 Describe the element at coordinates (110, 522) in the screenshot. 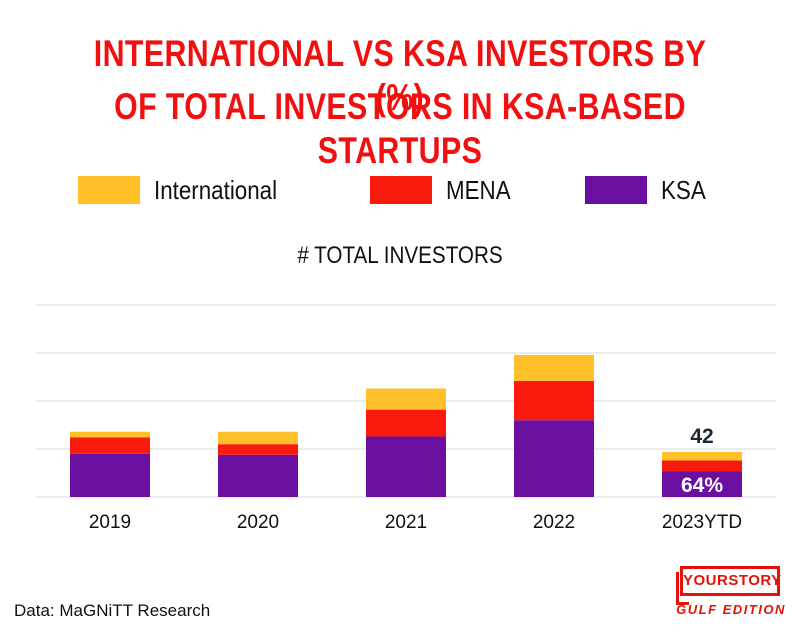

I see `x-tick-label: 2019` at that location.